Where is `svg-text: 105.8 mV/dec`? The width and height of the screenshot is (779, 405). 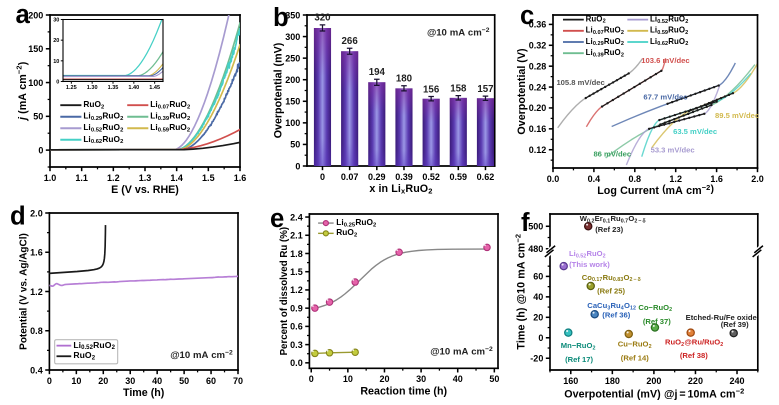 svg-text: 105.8 mV/dec is located at coordinates (580, 82).